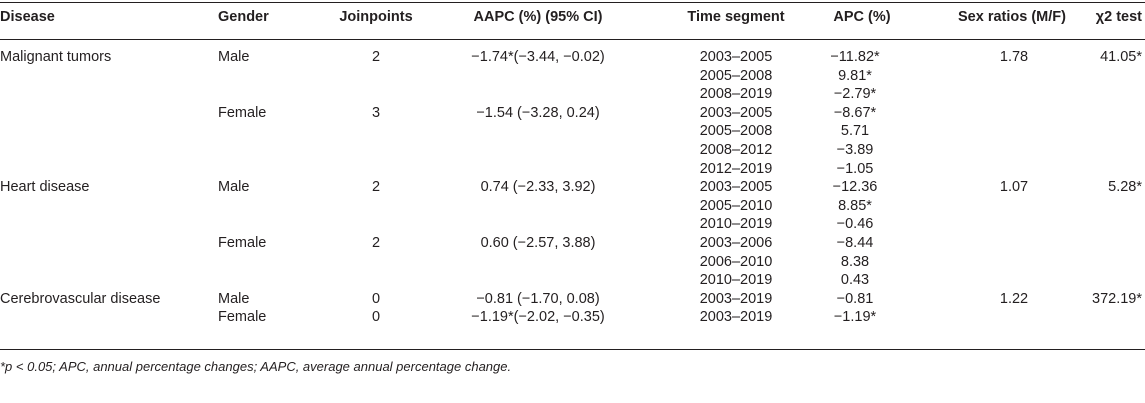  Describe the element at coordinates (572, 40) in the screenshot. I see `table-header-rule` at that location.